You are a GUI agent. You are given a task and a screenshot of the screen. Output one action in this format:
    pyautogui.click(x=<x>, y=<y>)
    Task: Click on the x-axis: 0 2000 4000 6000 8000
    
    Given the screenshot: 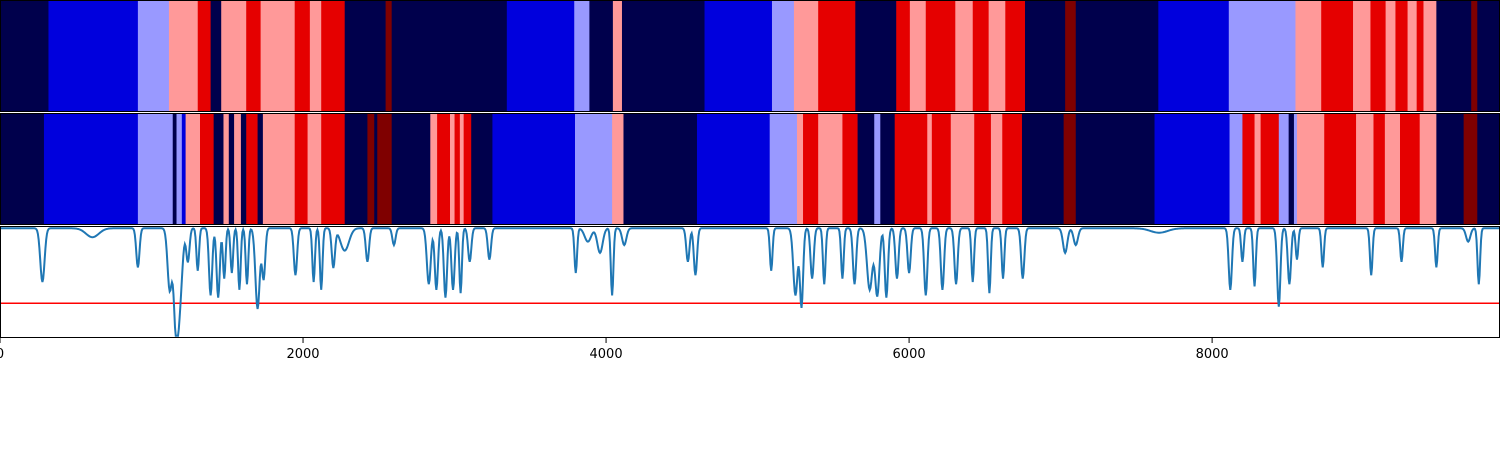 What is the action you would take?
    pyautogui.click(x=614, y=350)
    